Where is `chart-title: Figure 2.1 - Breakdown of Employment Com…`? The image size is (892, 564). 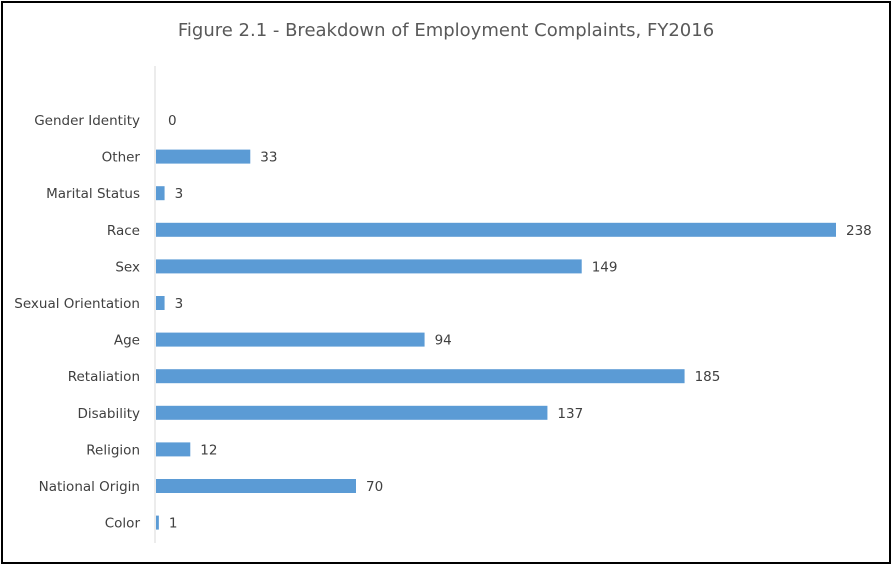
chart-title: Figure 2.1 - Breakdown of Employment Com… is located at coordinates (446, 30).